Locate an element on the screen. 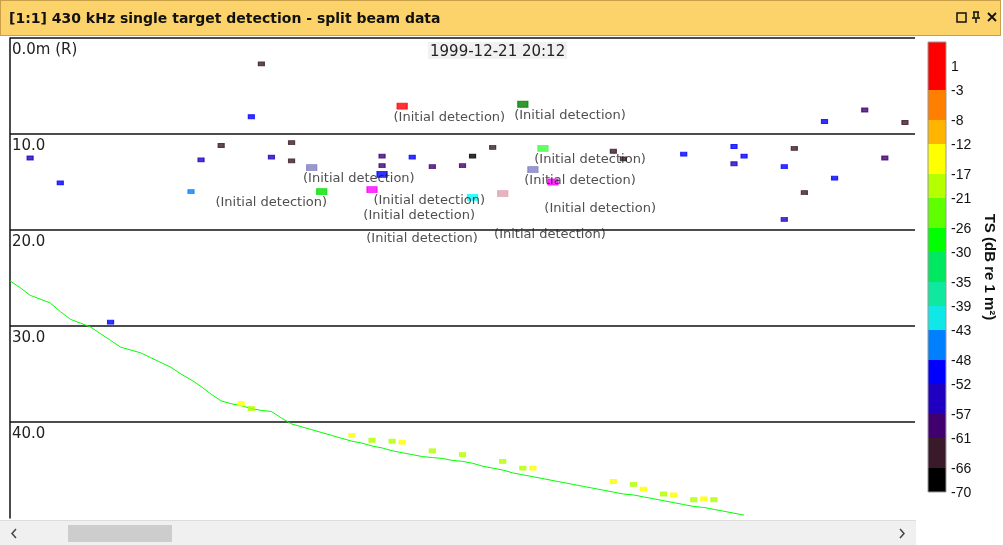 The image size is (1003, 545). color-bar-label: -26 is located at coordinates (961, 228).